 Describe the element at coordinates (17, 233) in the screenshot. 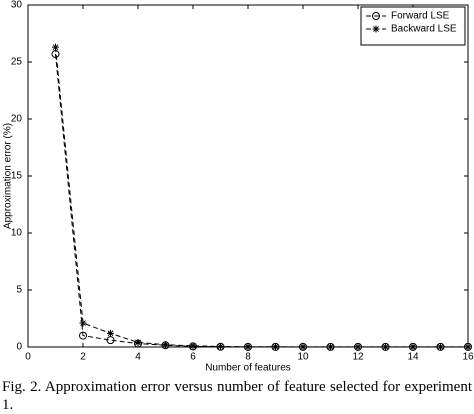

I see `y-tick-label: 10` at that location.